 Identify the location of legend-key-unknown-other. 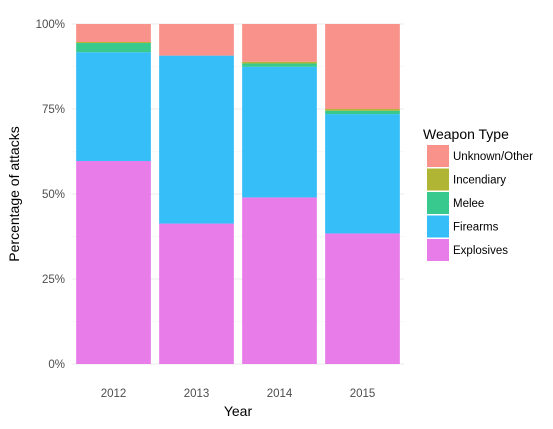
(438, 156).